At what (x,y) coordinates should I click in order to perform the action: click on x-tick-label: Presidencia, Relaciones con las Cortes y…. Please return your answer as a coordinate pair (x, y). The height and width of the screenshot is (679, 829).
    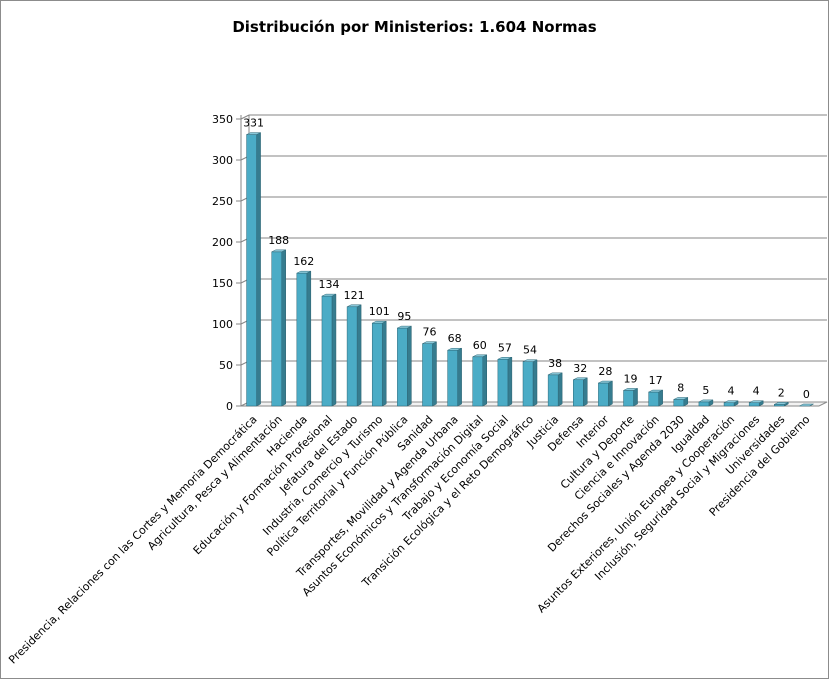
    Looking at the image, I should click on (133, 540).